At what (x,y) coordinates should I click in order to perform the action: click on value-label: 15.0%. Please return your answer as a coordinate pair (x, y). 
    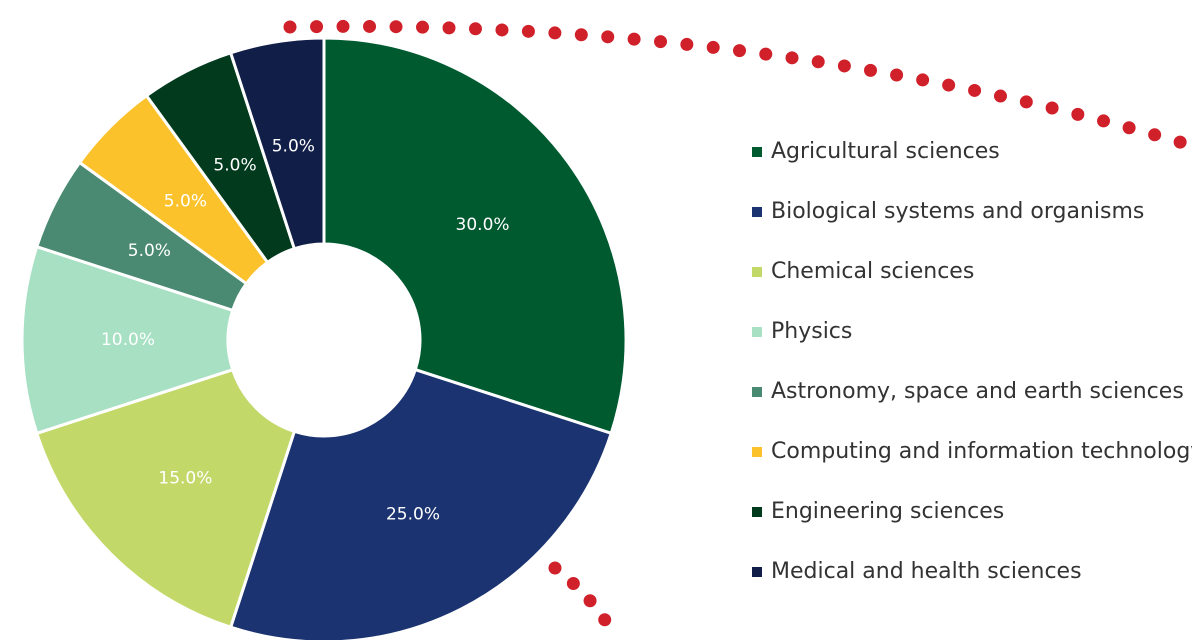
    Looking at the image, I should click on (185, 479).